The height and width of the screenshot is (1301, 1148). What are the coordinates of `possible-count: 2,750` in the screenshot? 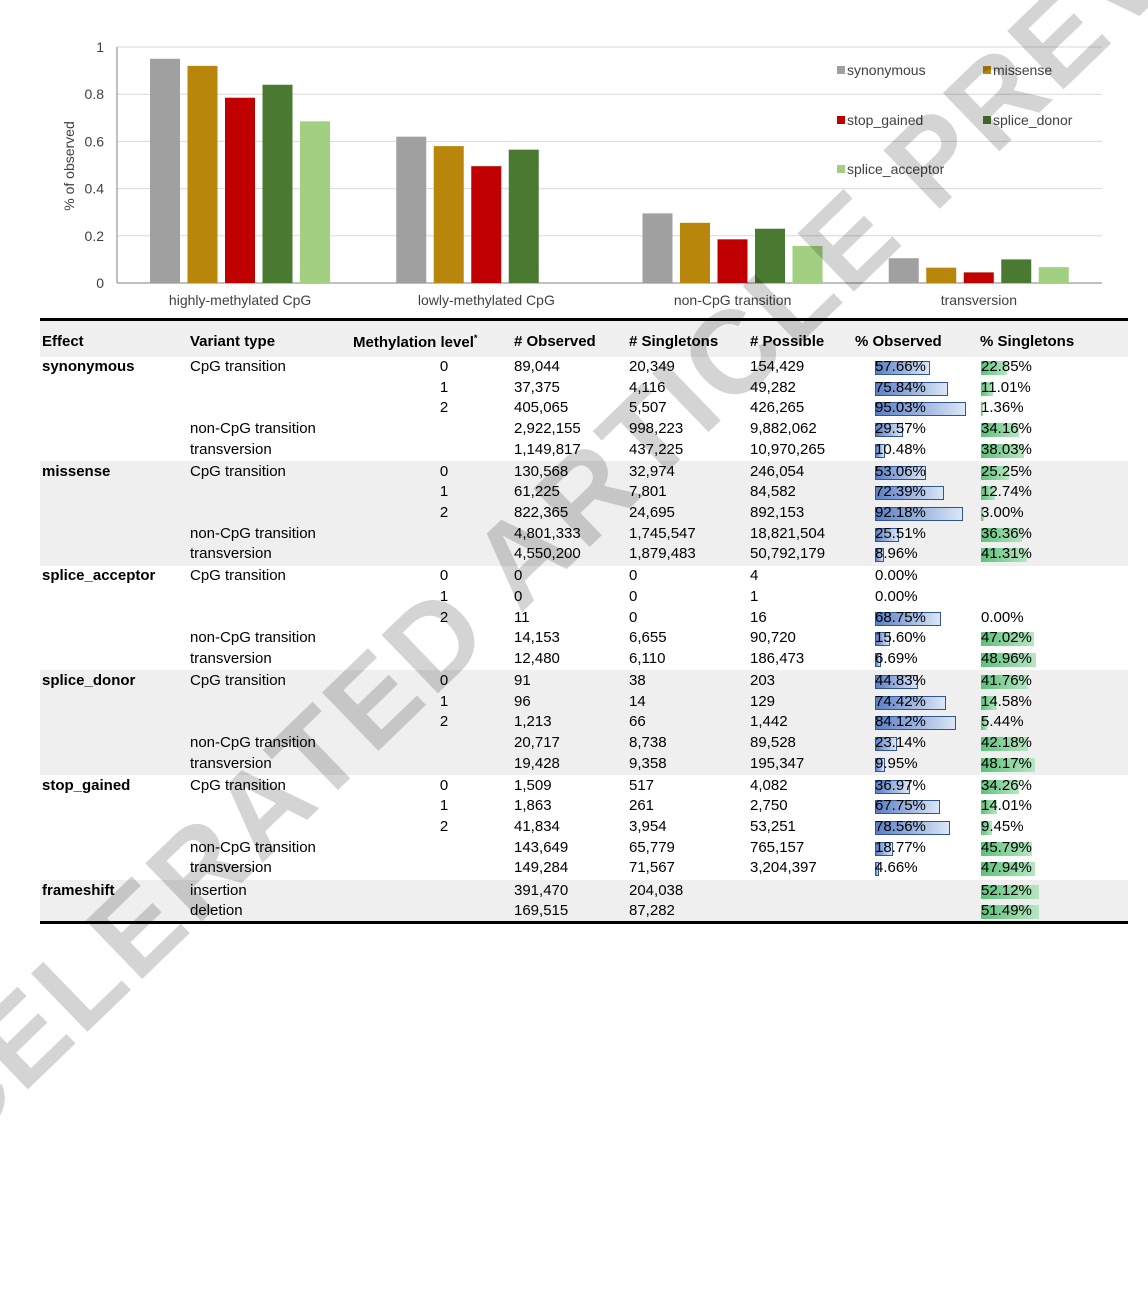 It's located at (769, 806).